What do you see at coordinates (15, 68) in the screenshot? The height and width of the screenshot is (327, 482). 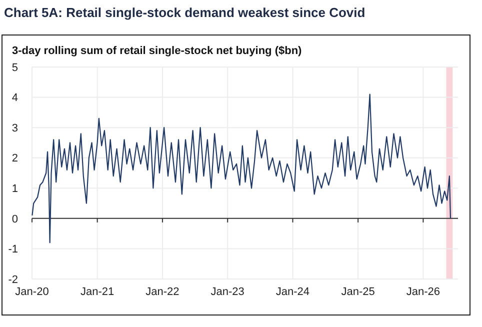 I see `y-tick-label: 5` at bounding box center [15, 68].